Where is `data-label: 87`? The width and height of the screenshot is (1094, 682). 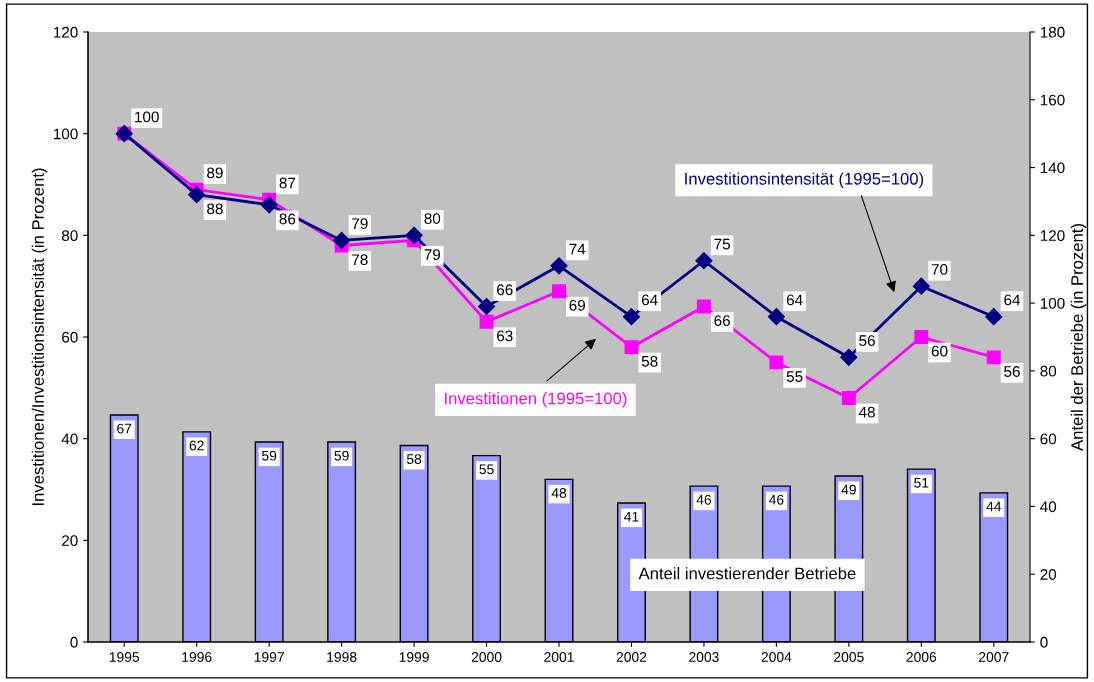
data-label: 87 is located at coordinates (287, 183).